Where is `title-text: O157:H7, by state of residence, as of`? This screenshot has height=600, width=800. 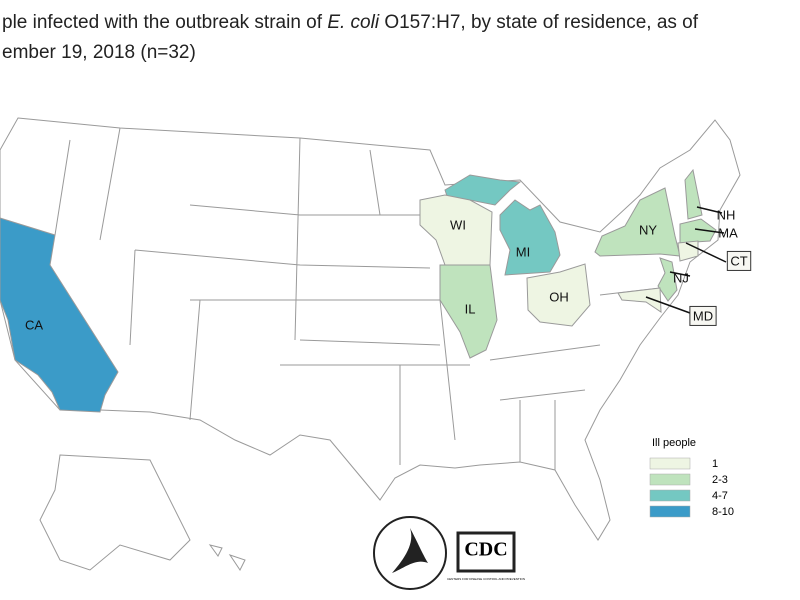 title-text: O157:H7, by state of residence, as of is located at coordinates (539, 22).